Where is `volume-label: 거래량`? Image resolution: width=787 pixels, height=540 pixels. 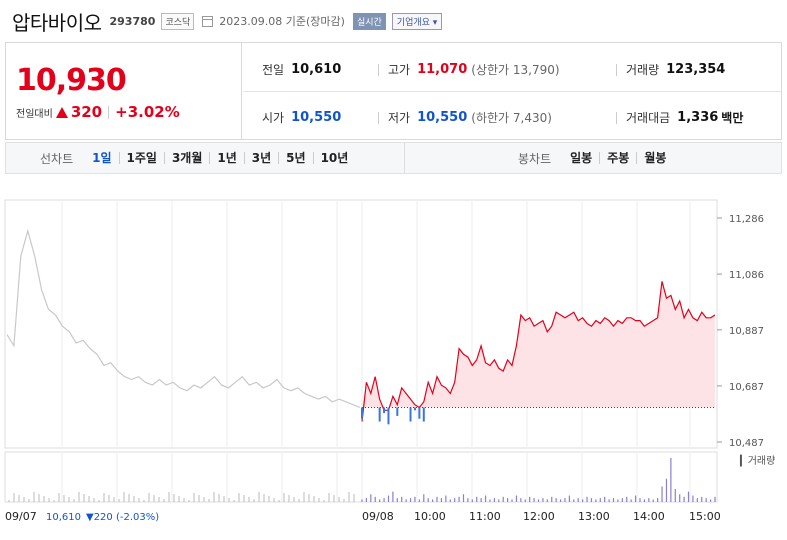
volume-label: 거래량 is located at coordinates (643, 70).